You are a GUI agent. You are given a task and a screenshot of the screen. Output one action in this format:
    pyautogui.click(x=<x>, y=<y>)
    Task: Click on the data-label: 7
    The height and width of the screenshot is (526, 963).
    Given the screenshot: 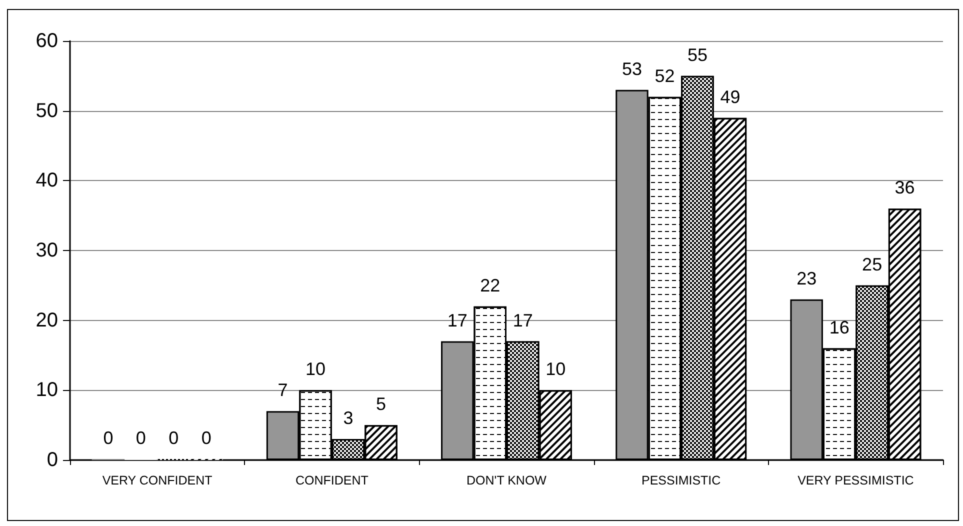 What is the action you would take?
    pyautogui.click(x=283, y=390)
    